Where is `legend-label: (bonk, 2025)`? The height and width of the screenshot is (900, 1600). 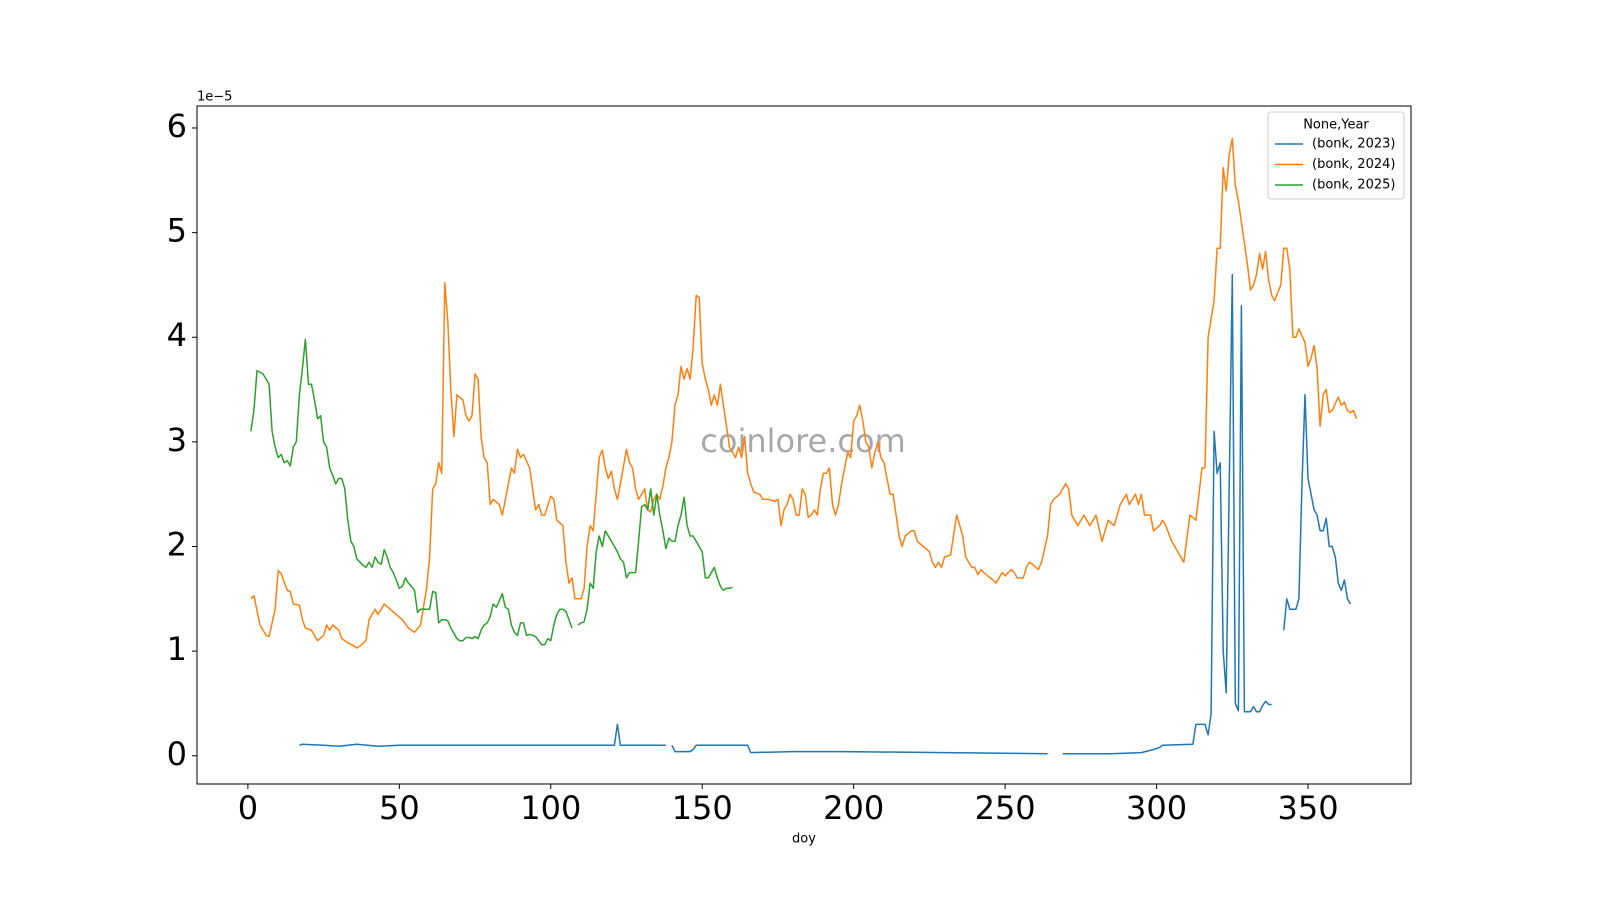 legend-label: (bonk, 2025) is located at coordinates (1353, 185).